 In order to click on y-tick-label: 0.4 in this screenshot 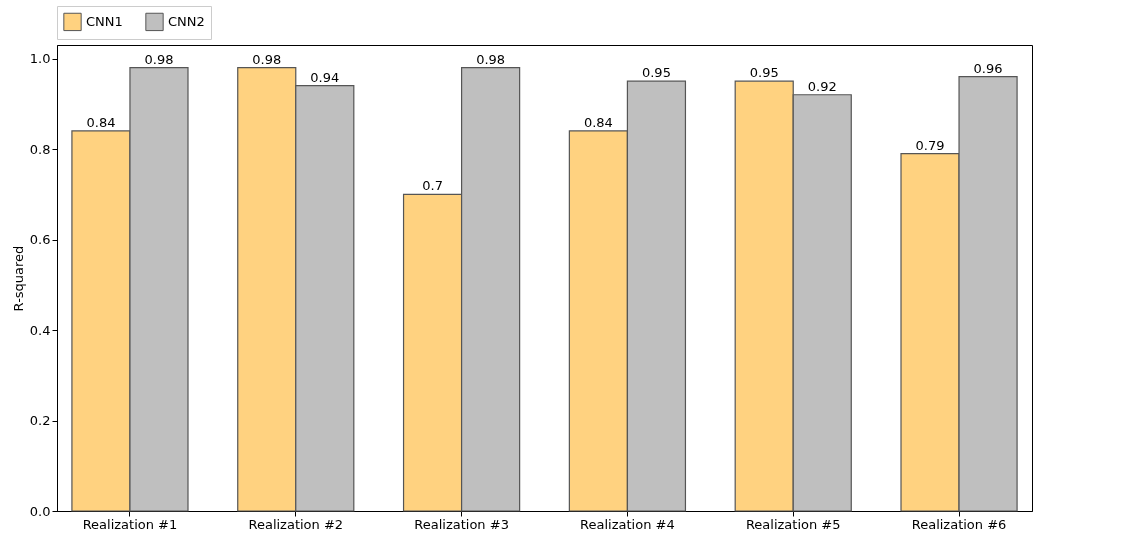, I will do `click(40, 330)`.